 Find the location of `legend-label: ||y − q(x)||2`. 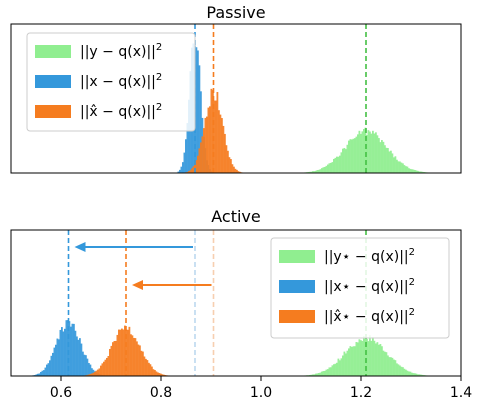

legend-label: ||y − q(x)||2 is located at coordinates (121, 51).